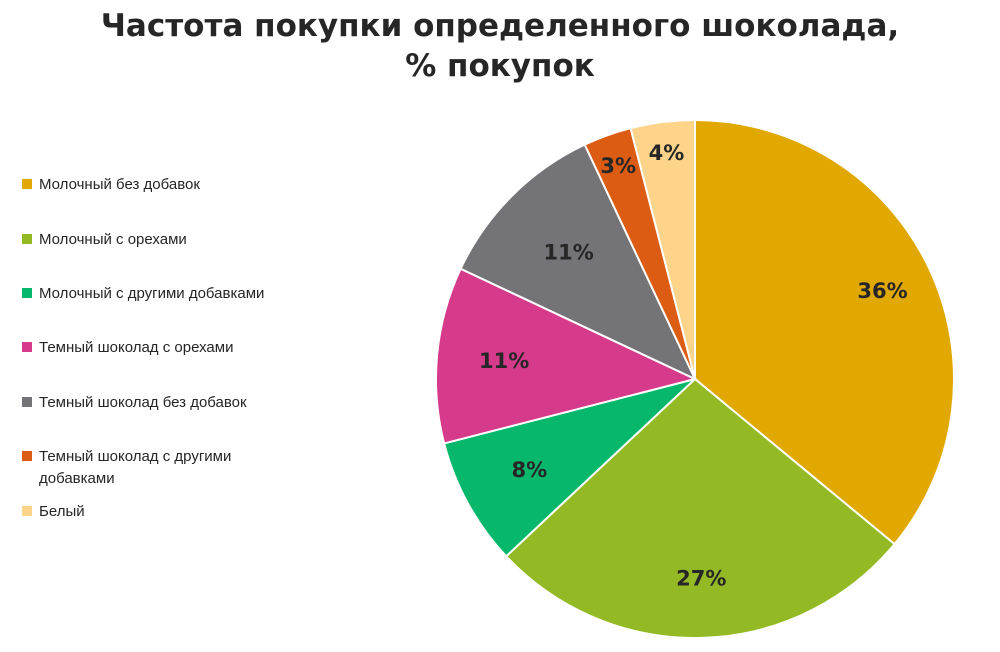  Describe the element at coordinates (152, 293) in the screenshot. I see `legend-label: Молочный с другими добавками` at that location.